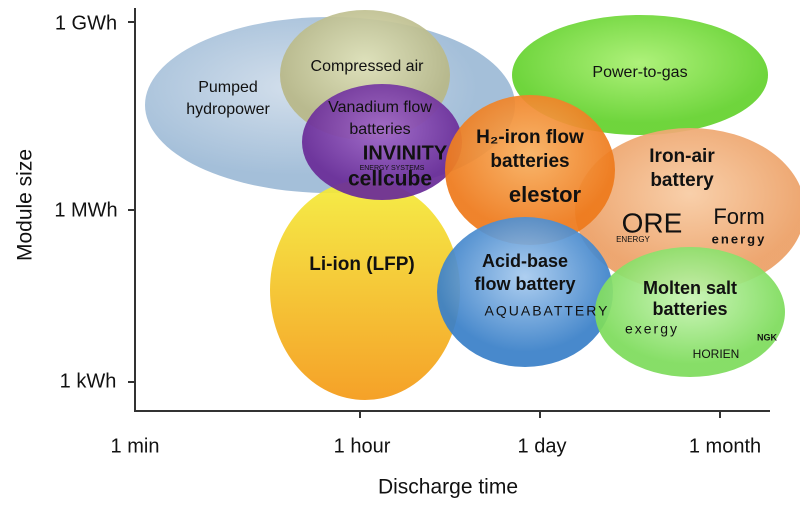  Describe the element at coordinates (525, 261) in the screenshot. I see `region-label: Acid-base` at that location.